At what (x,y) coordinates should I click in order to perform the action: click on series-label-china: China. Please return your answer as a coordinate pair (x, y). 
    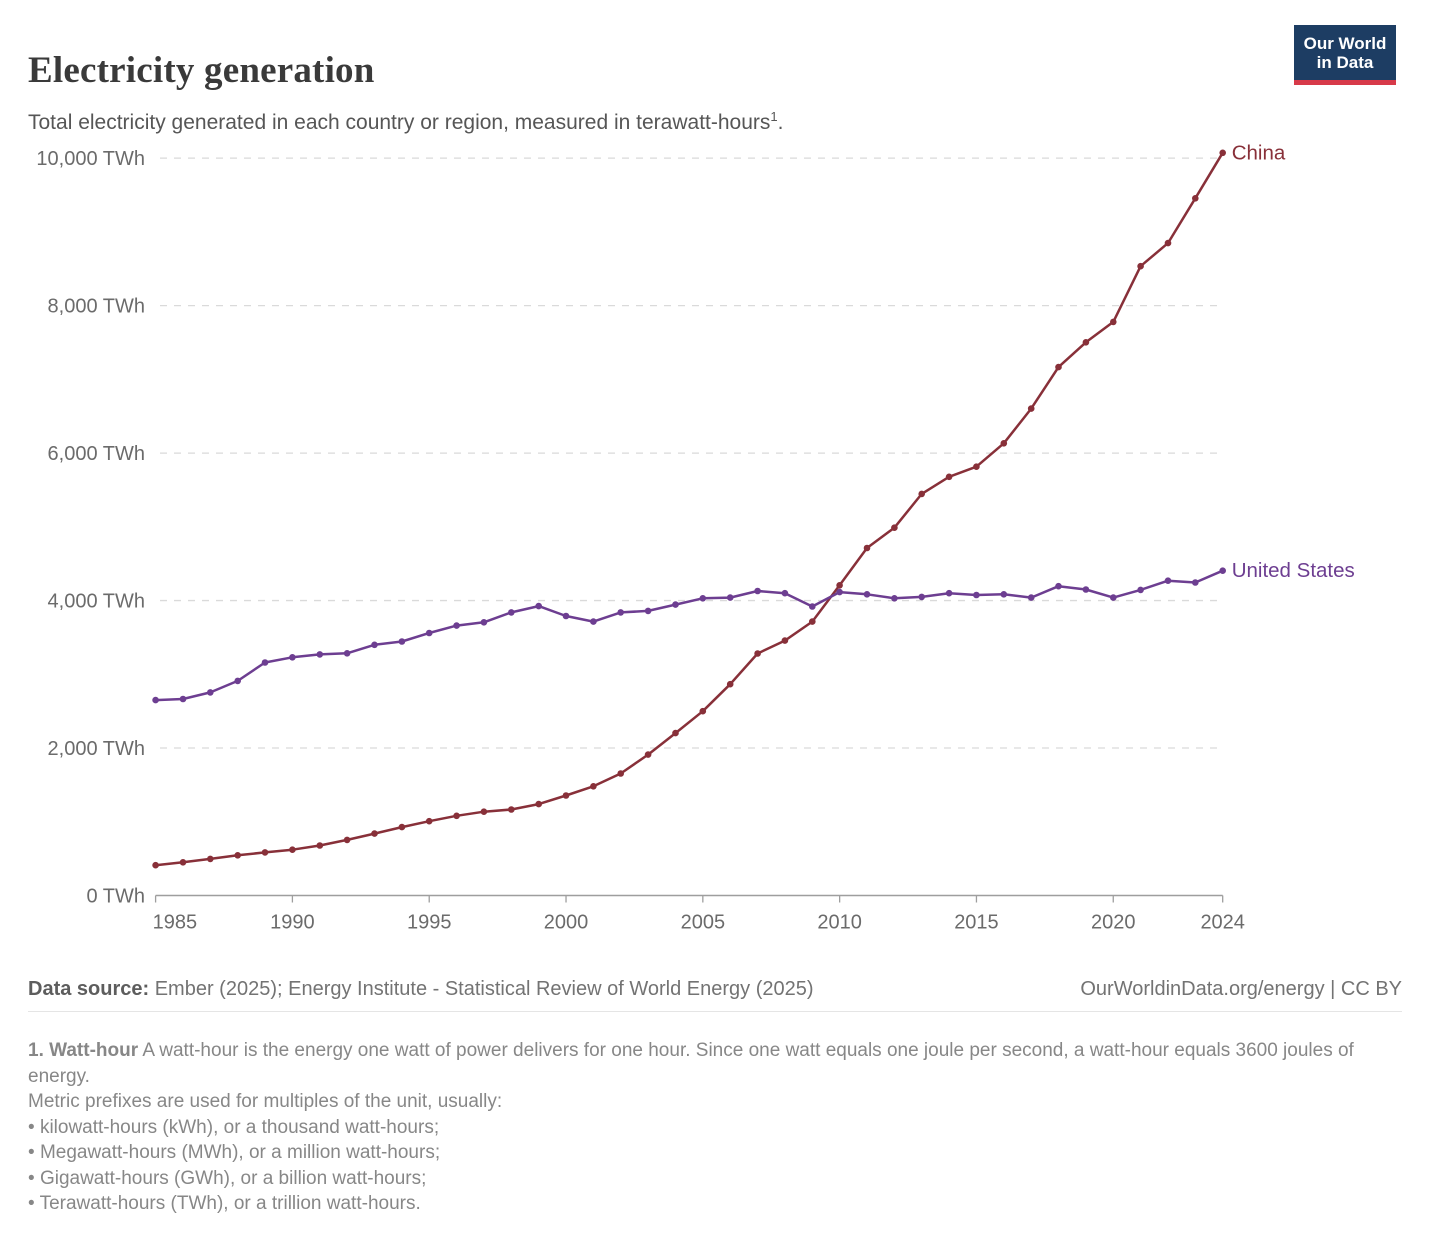
    Looking at the image, I should click on (1259, 152).